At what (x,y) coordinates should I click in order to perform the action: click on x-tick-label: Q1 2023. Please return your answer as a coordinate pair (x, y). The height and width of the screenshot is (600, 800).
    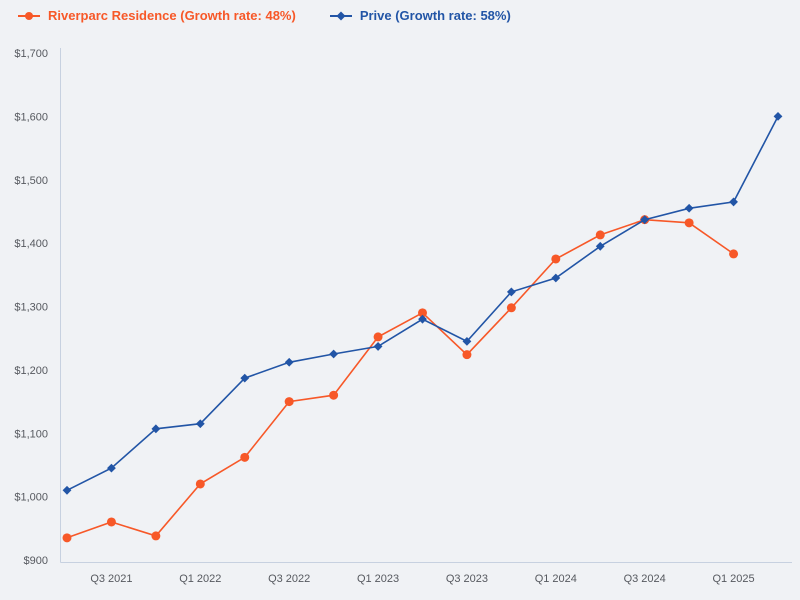
    Looking at the image, I should click on (378, 579).